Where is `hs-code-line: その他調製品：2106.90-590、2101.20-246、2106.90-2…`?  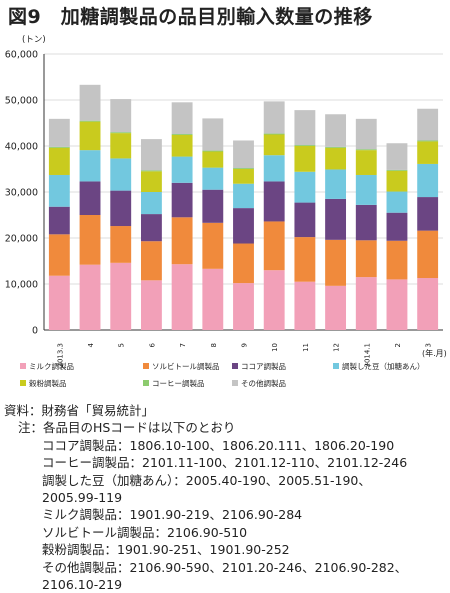 hs-code-line: その他調製品：2106.90-590、2101.20-246、2106.90-2… is located at coordinates (225, 567).